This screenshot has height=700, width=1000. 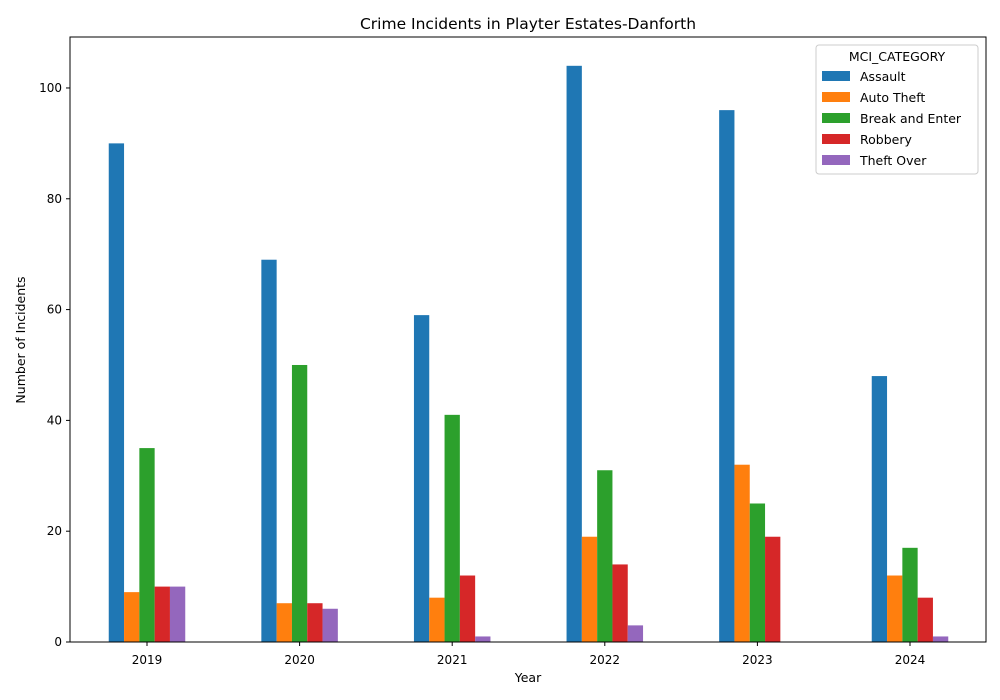 What do you see at coordinates (892, 97) in the screenshot?
I see `legend-label: Auto Theft` at bounding box center [892, 97].